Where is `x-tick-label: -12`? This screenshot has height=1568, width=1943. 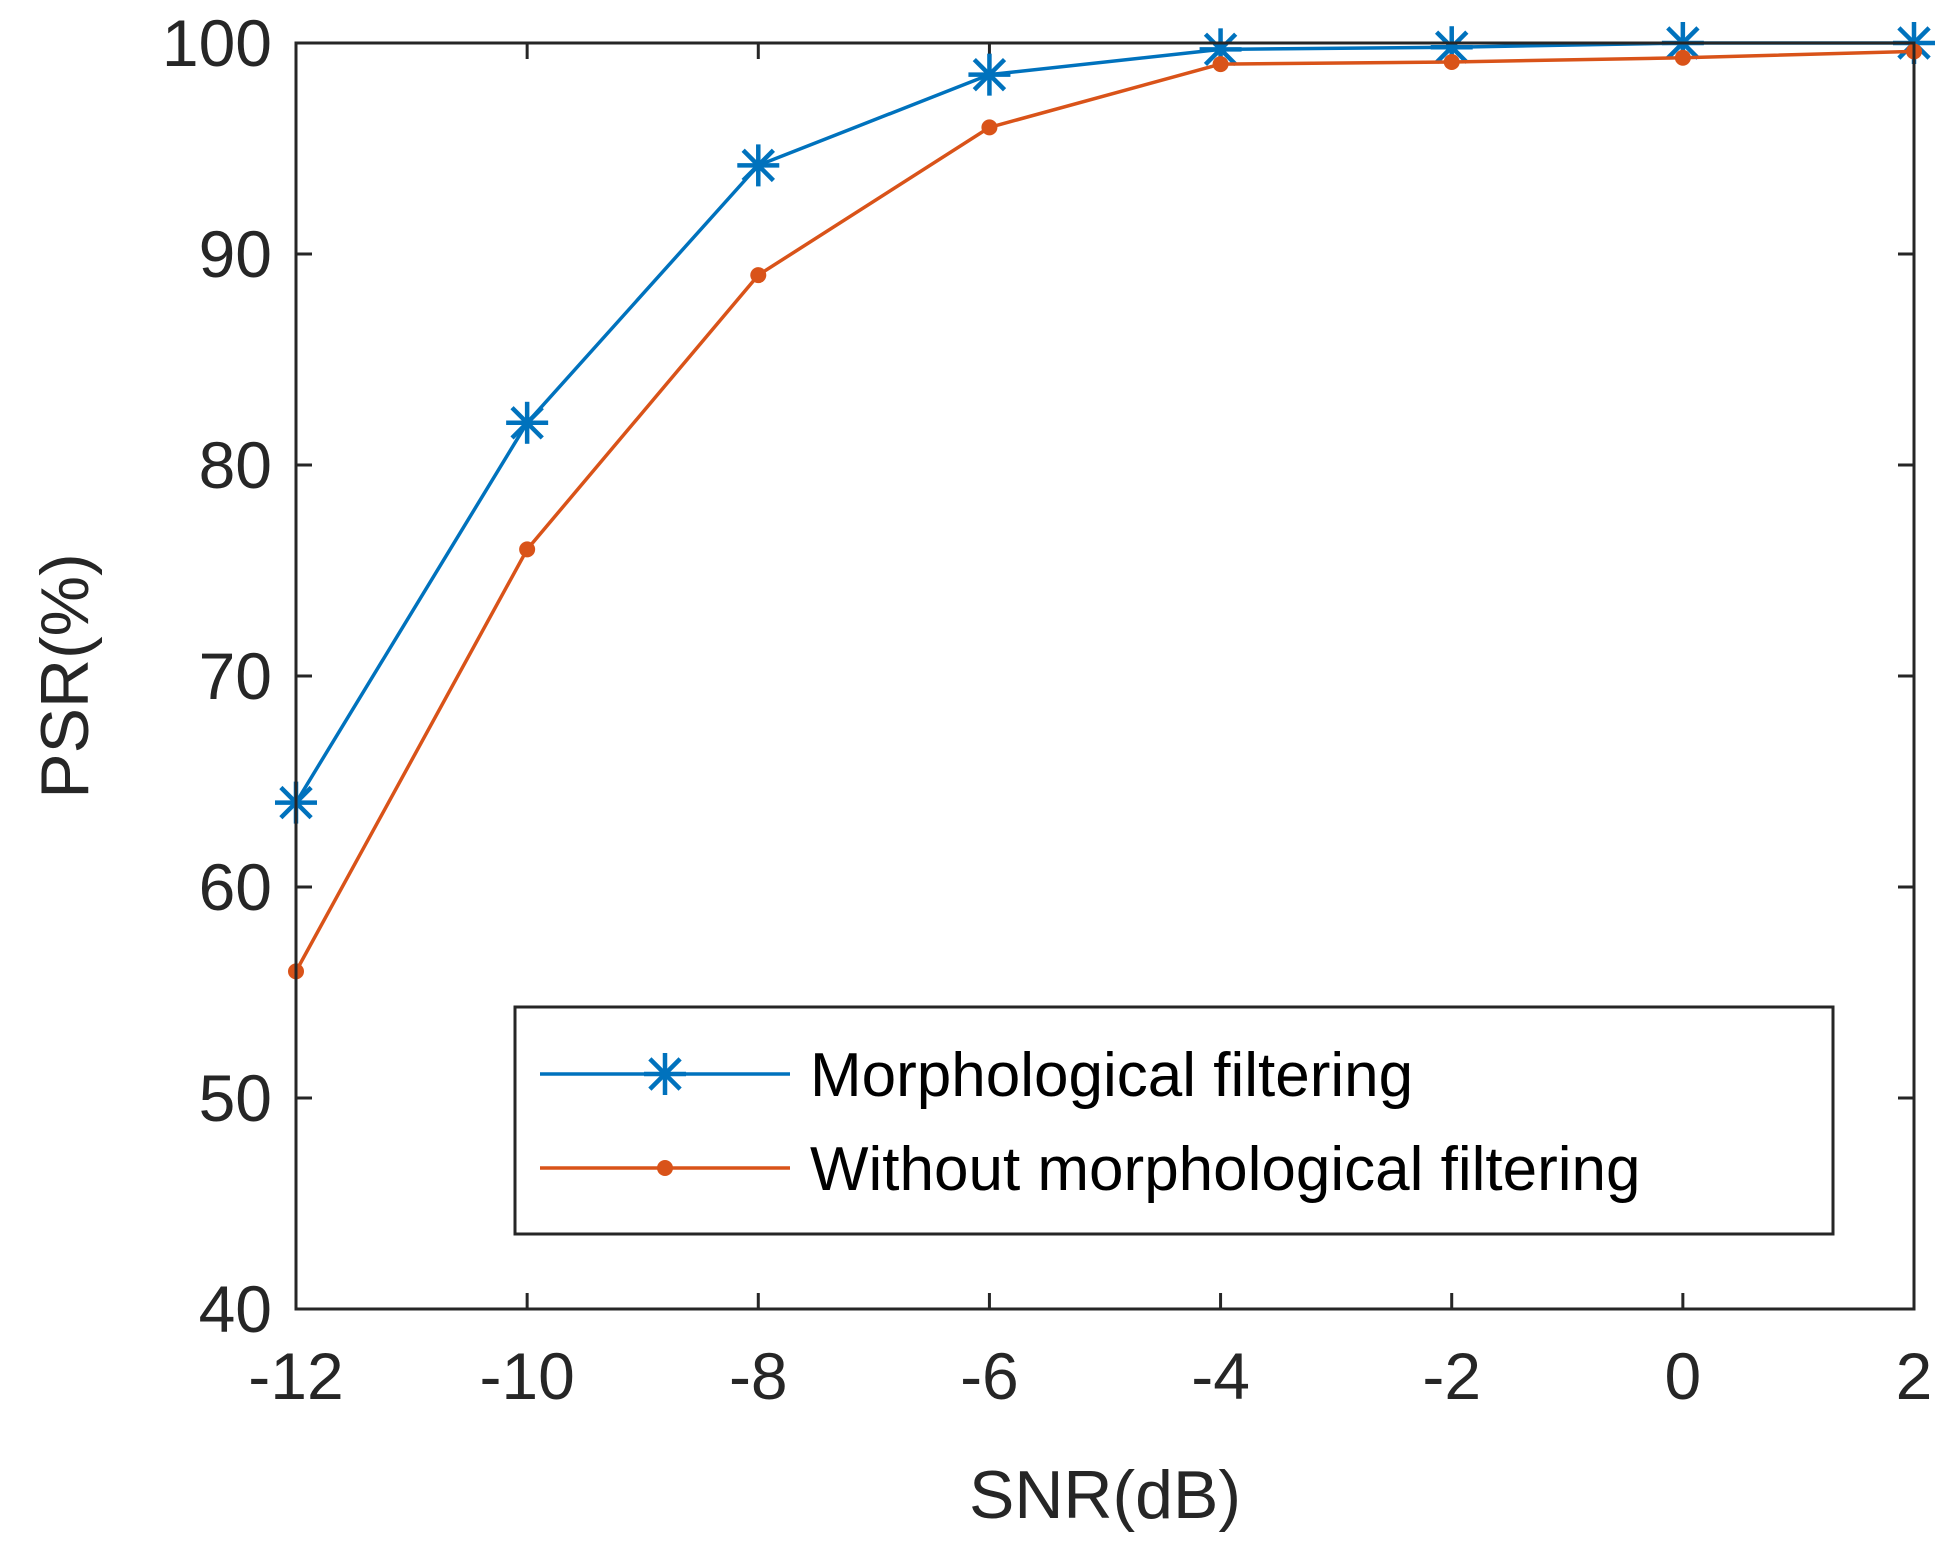 x-tick-label: -12 is located at coordinates (295, 1376).